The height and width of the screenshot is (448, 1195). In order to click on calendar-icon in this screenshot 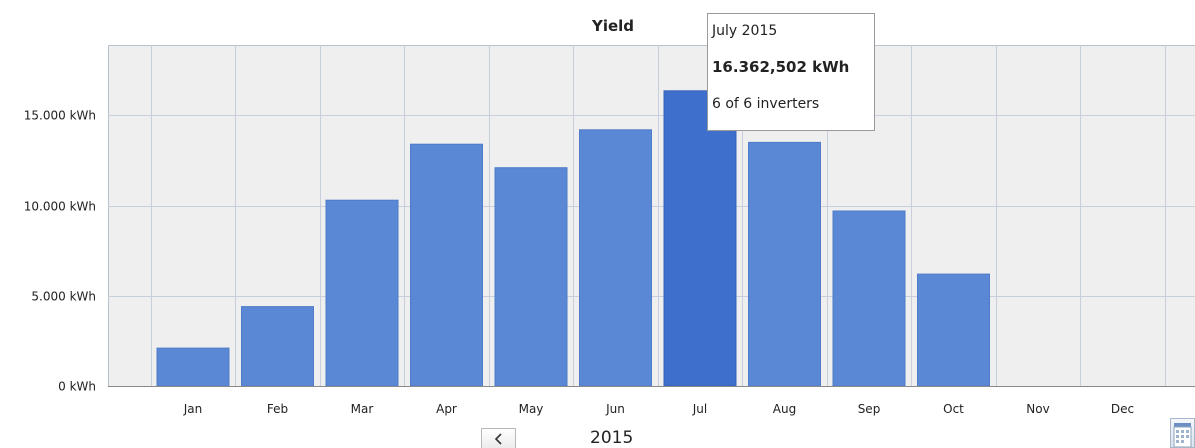, I will do `click(1182, 433)`.